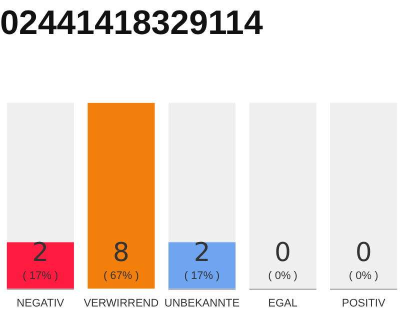 This screenshot has width=410, height=320. Describe the element at coordinates (121, 276) in the screenshot. I see `annotation: ( 67% )` at that location.